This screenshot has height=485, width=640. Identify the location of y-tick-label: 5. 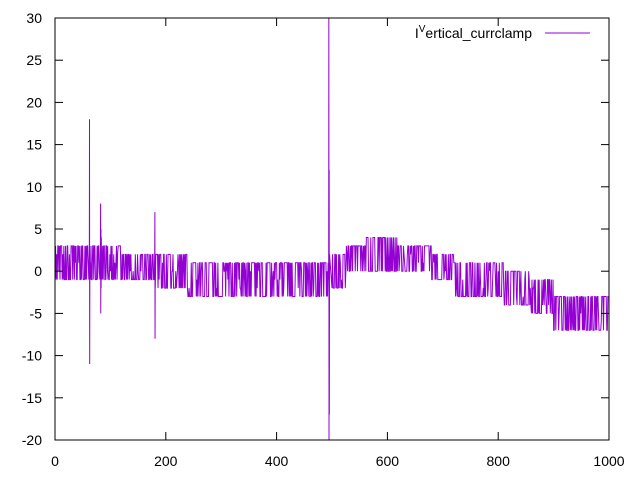
(38, 229).